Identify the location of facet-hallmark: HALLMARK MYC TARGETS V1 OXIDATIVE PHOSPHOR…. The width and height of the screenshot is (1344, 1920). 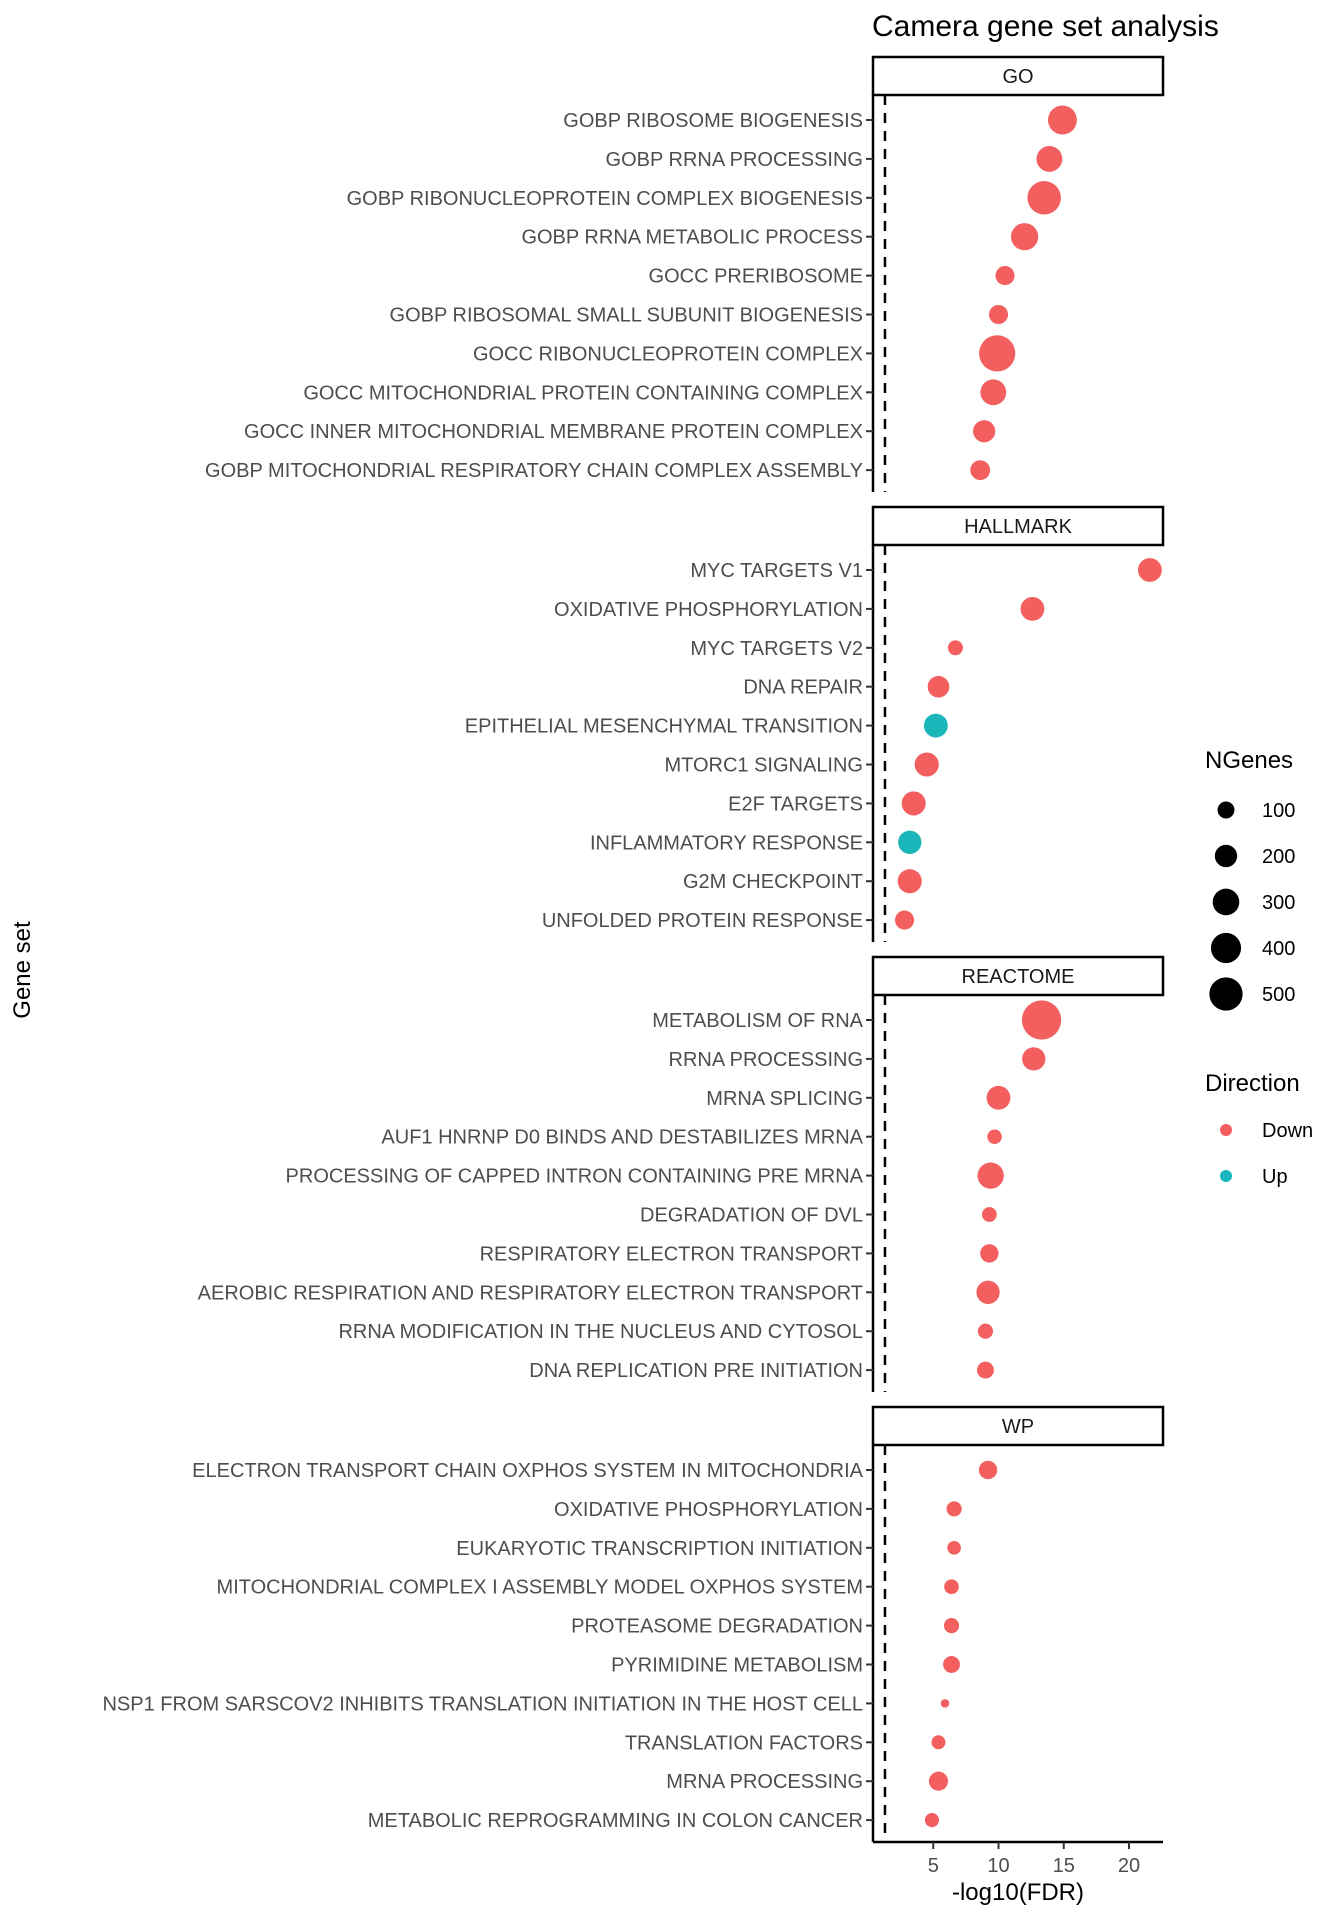
(815, 723).